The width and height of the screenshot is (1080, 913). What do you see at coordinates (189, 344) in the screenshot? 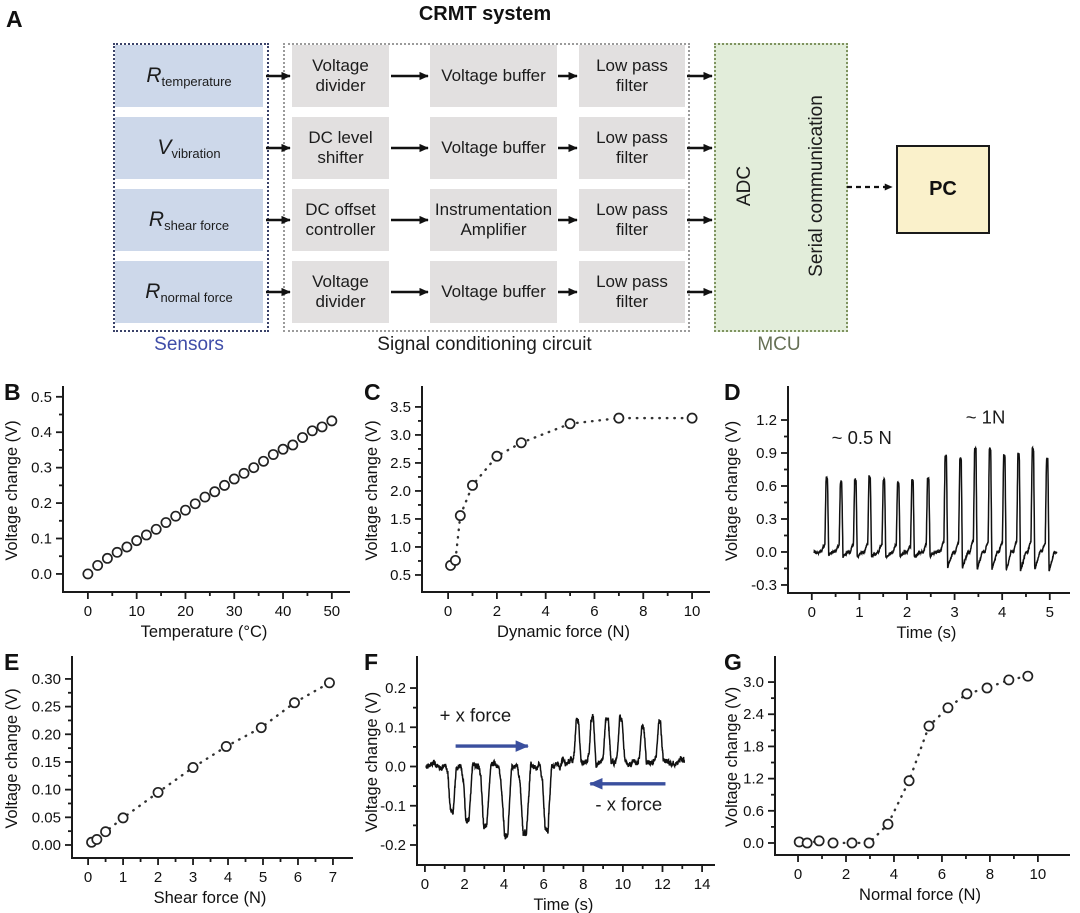
I see `sensors-group-label: Sensors` at bounding box center [189, 344].